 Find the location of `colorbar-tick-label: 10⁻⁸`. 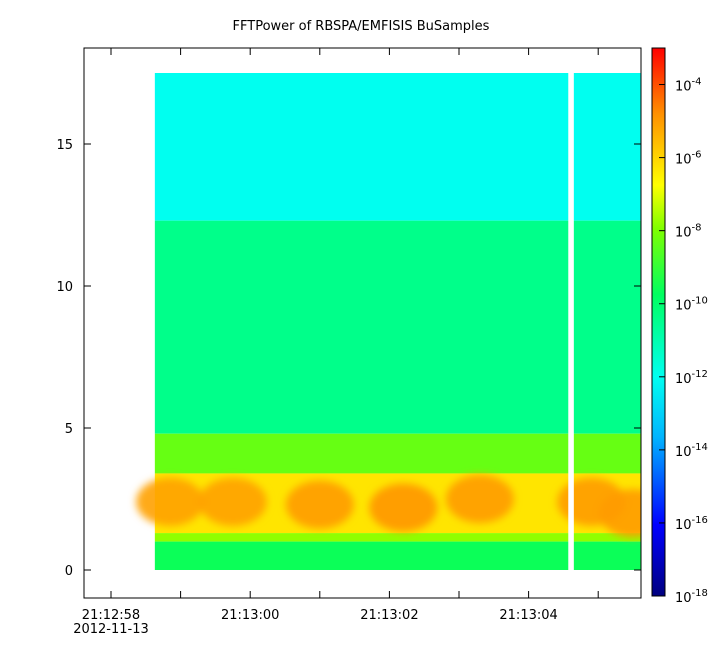

colorbar-tick-label: 10⁻⁸ is located at coordinates (688, 232).